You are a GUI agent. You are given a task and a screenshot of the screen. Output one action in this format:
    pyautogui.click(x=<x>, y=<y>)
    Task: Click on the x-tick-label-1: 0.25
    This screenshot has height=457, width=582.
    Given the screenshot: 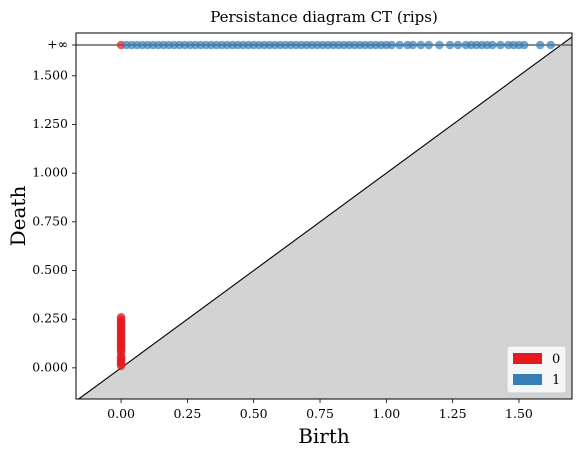 What is the action you would take?
    pyautogui.click(x=187, y=413)
    